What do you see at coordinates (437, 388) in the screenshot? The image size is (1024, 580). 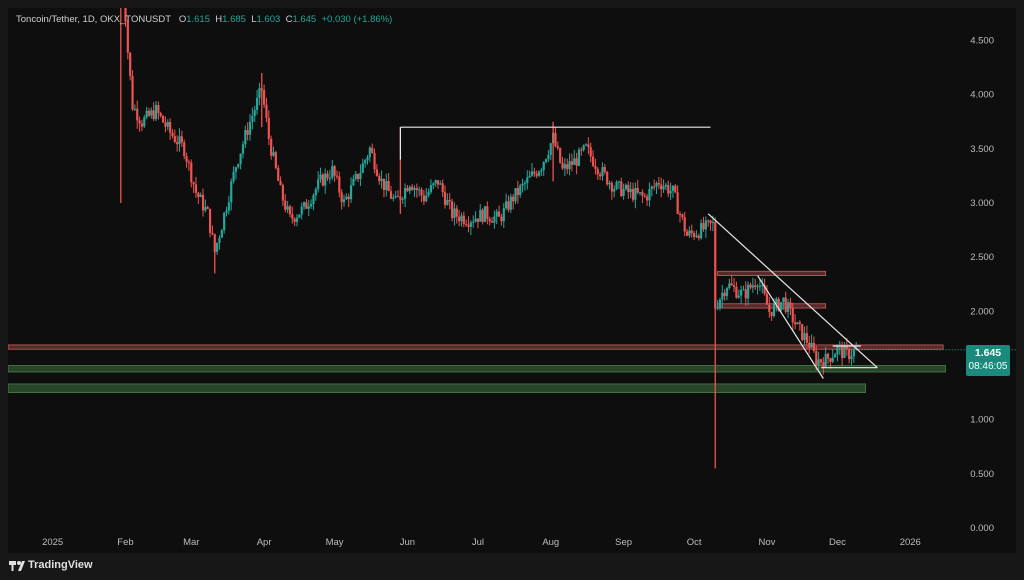 I see `support-zone-lower` at bounding box center [437, 388].